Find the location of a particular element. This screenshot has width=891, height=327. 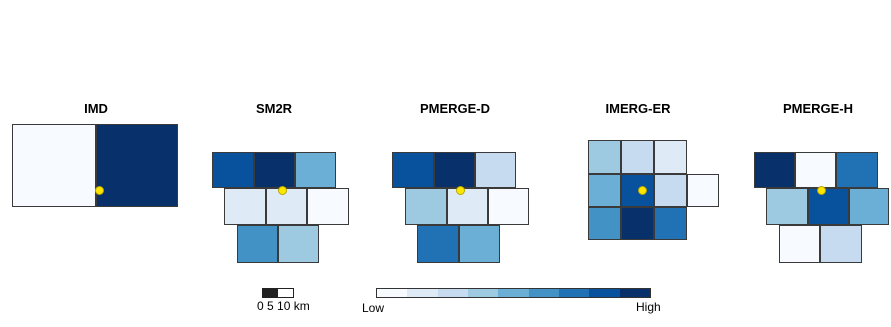

scale-bar is located at coordinates (278, 293).